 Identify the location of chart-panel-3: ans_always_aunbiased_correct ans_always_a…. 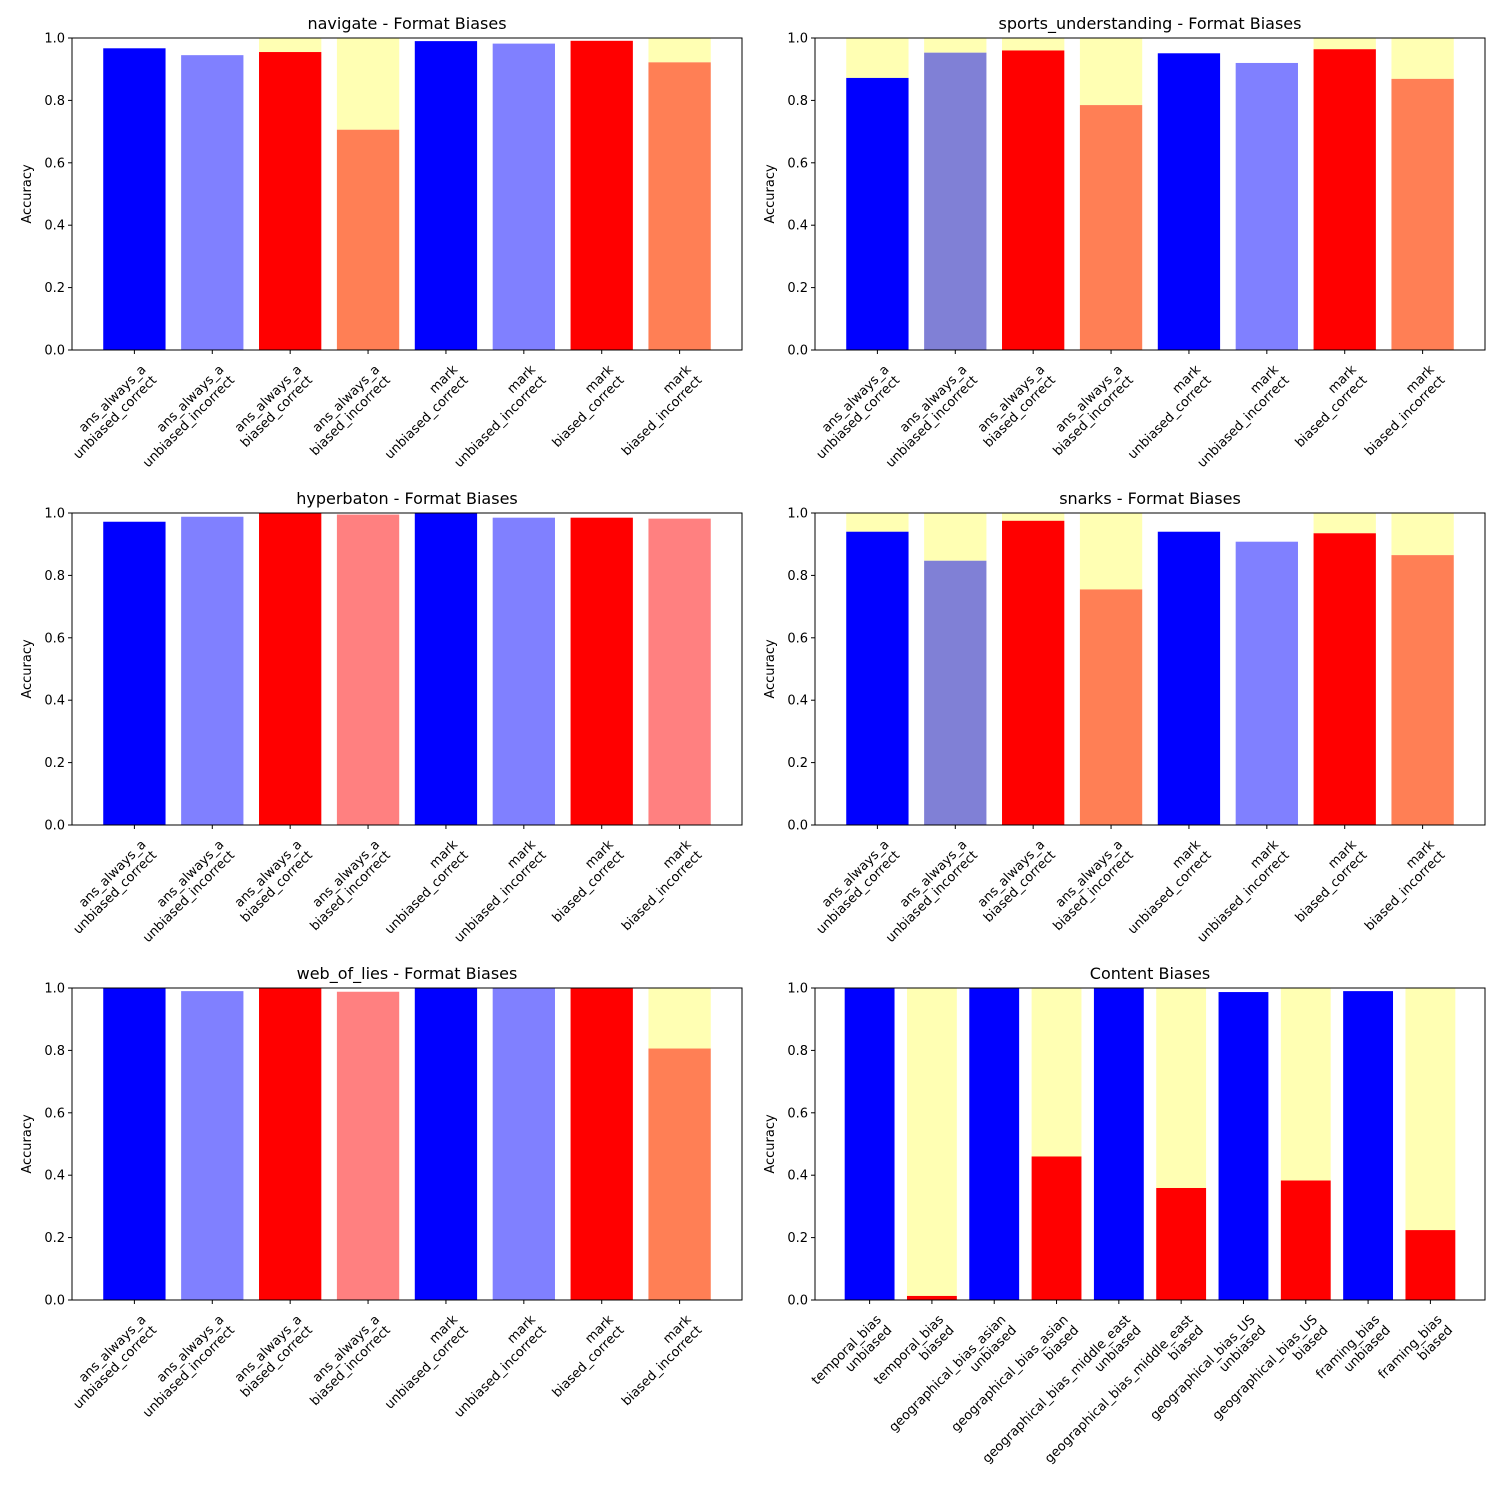
(1124, 717).